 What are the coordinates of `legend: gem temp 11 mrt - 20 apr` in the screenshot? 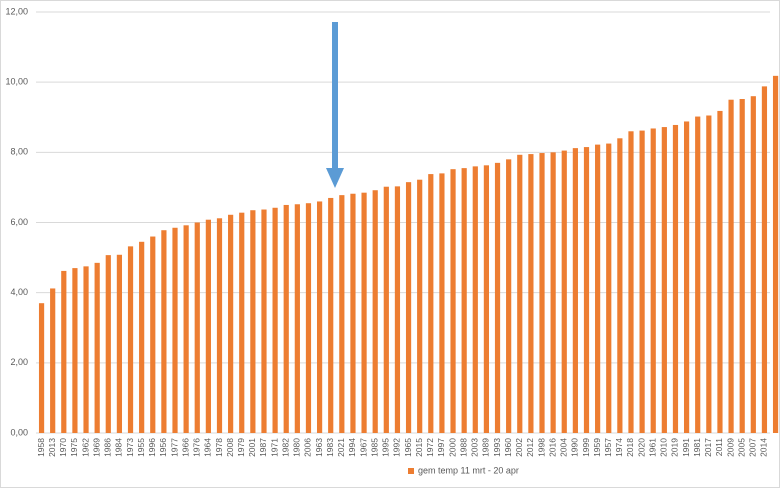 It's located at (463, 470).